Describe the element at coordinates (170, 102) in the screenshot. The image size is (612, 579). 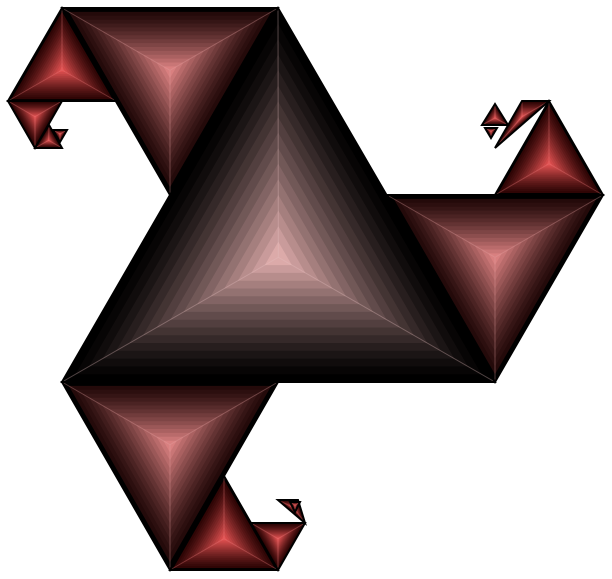
I see `arm-triangle-top` at that location.